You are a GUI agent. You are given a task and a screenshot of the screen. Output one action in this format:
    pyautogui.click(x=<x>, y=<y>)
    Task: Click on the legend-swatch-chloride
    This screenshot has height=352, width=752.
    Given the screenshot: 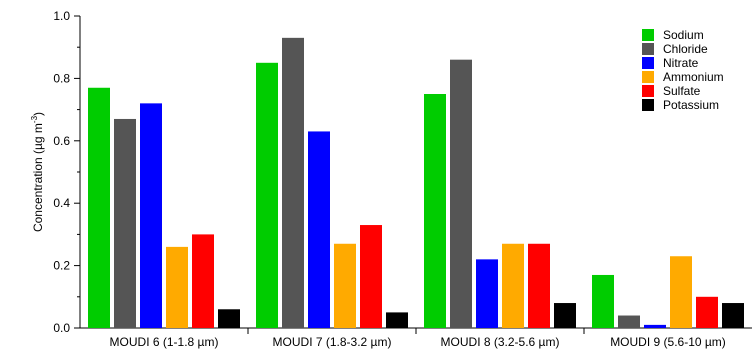 What is the action you would take?
    pyautogui.click(x=648, y=49)
    